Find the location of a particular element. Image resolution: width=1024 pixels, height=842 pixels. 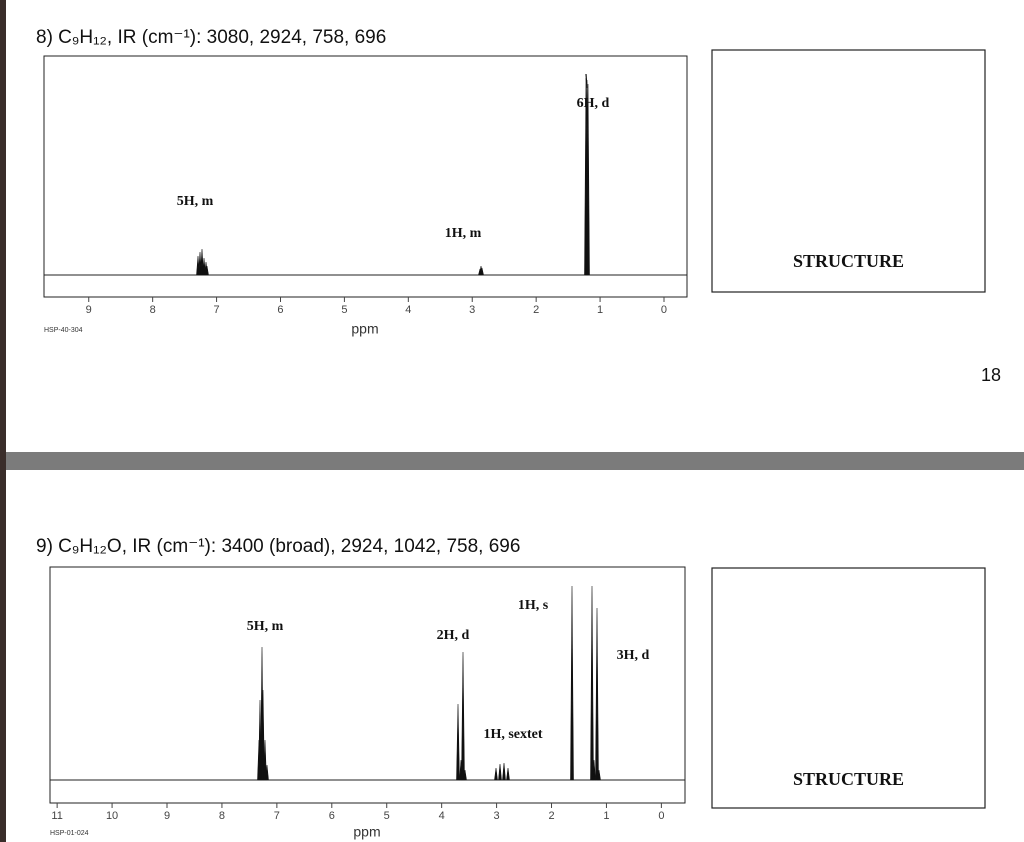

nmr-peak-stub is located at coordinates (586, 81).